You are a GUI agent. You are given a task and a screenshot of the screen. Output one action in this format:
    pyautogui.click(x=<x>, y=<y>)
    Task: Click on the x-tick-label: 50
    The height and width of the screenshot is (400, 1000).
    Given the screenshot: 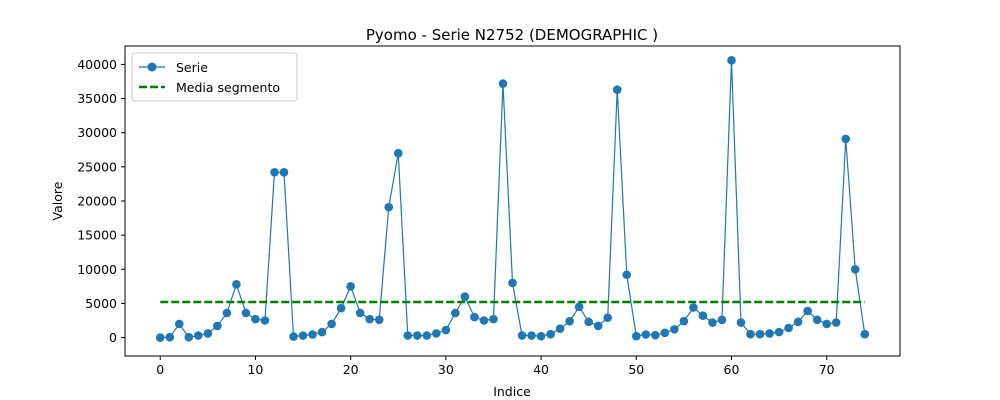 What is the action you would take?
    pyautogui.click(x=636, y=369)
    